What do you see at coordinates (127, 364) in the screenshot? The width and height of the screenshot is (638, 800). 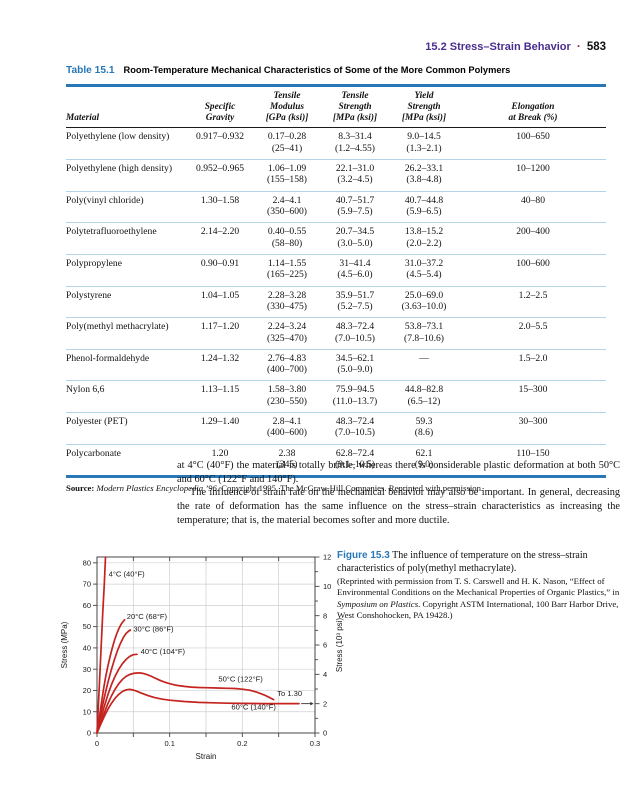 I see `table-cell: Phenol-formaldehyde` at bounding box center [127, 364].